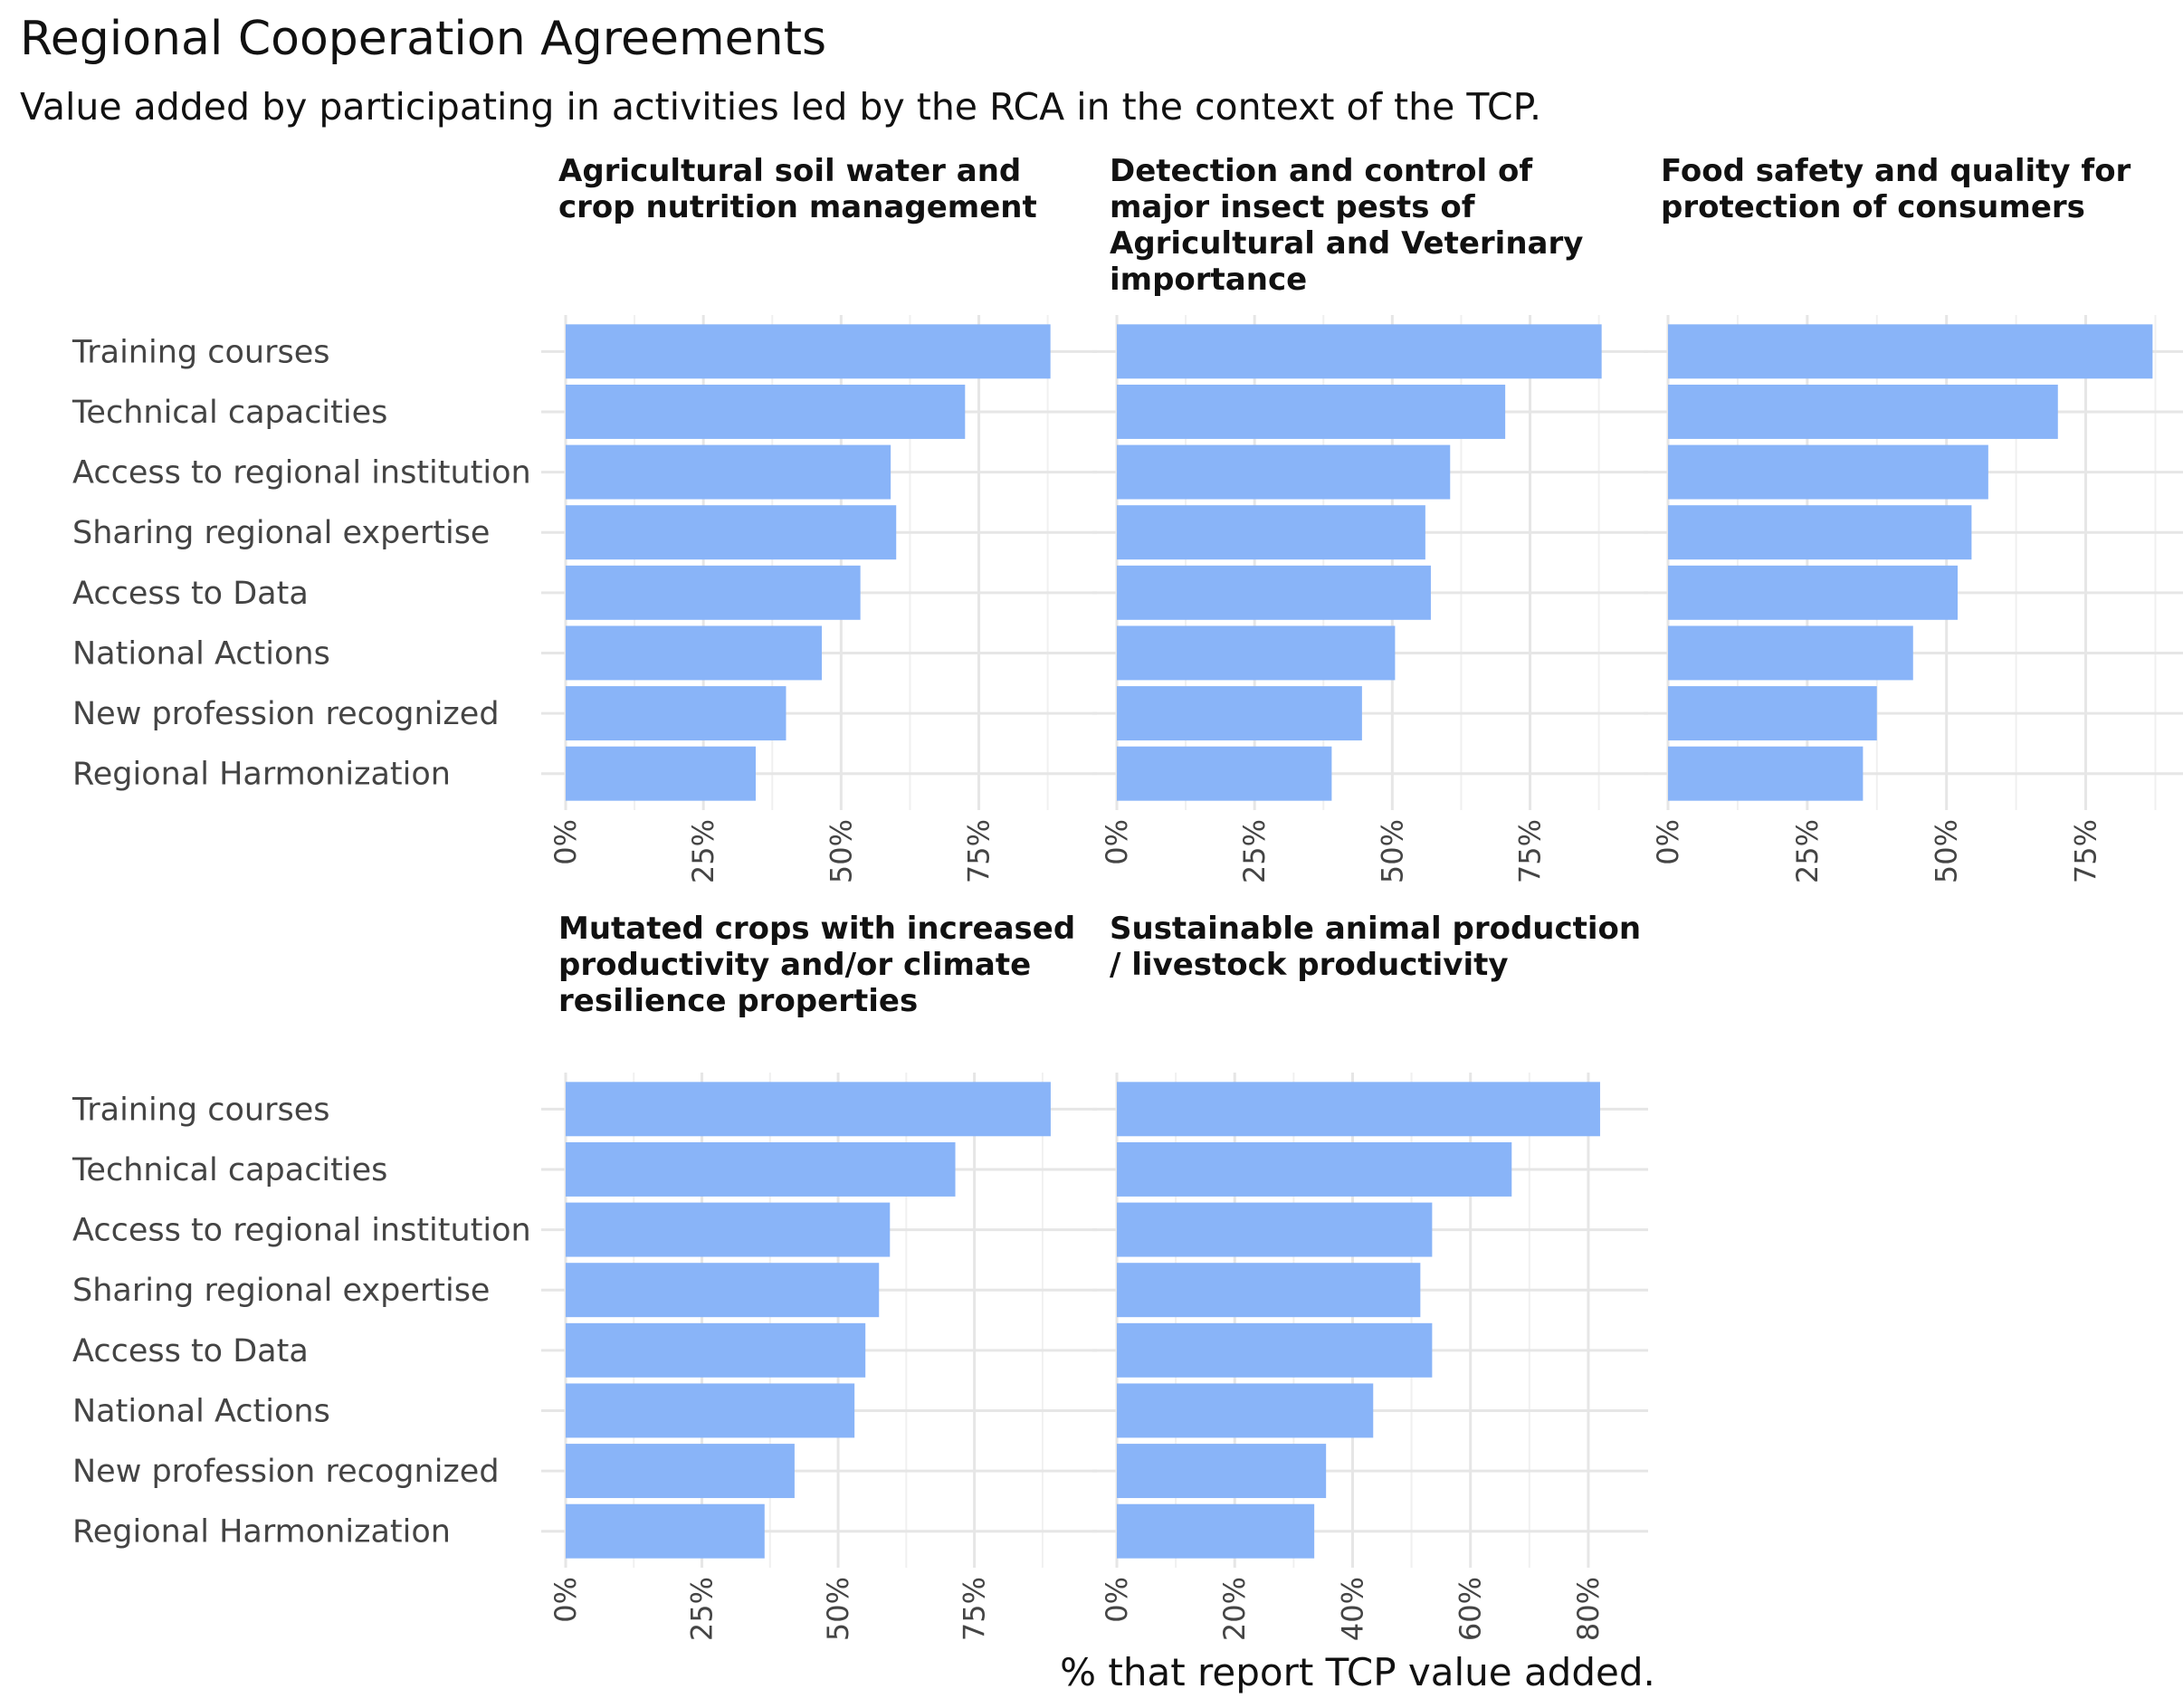 This screenshot has width=2183, height=1708. Describe the element at coordinates (1357, 1672) in the screenshot. I see `x-axis-title: % that report TCP value added.` at that location.